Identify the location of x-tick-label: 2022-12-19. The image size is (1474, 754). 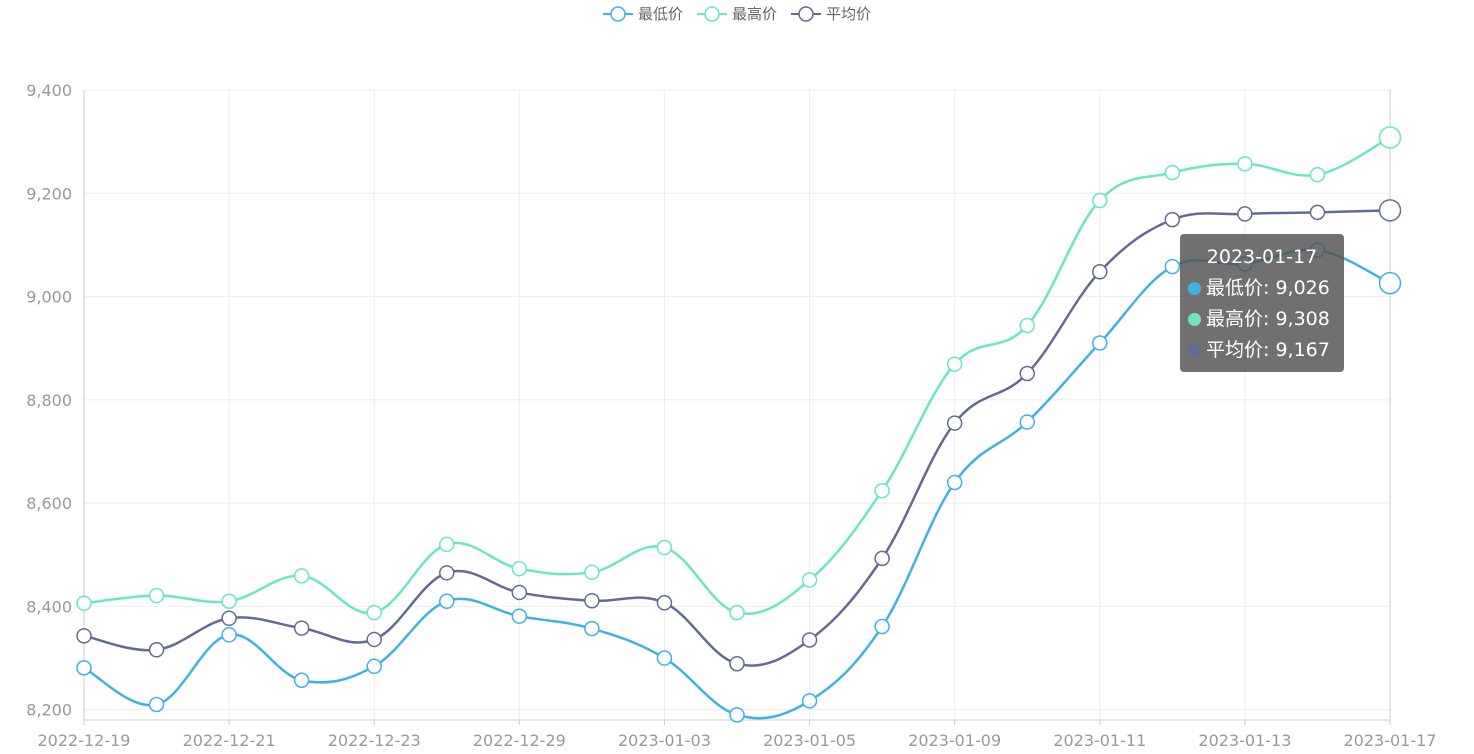
(84, 740).